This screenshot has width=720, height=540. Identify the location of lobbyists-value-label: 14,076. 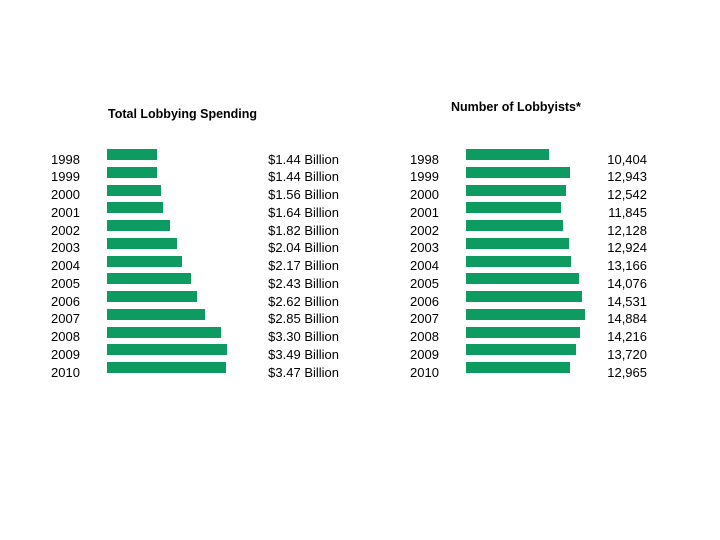
(627, 283).